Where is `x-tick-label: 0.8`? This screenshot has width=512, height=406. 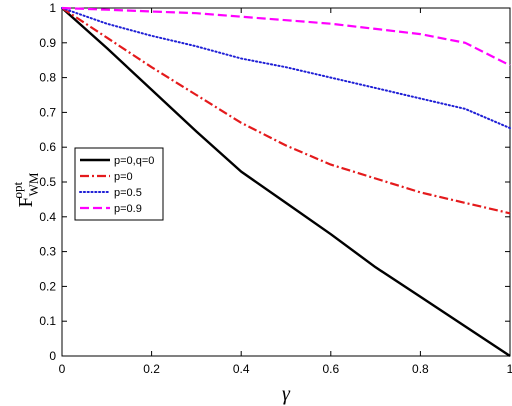 x-tick-label: 0.8 is located at coordinates (420, 369).